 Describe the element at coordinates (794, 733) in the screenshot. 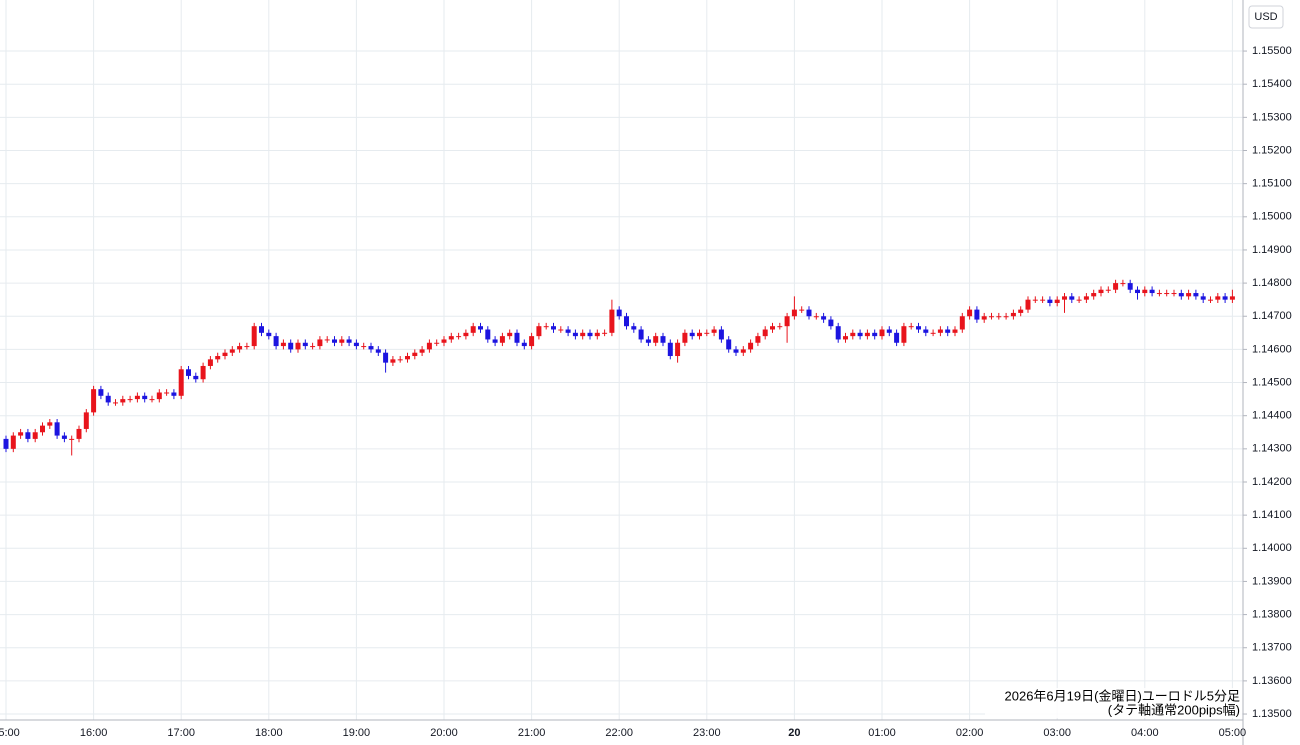

I see `x-tick-label: 20` at that location.